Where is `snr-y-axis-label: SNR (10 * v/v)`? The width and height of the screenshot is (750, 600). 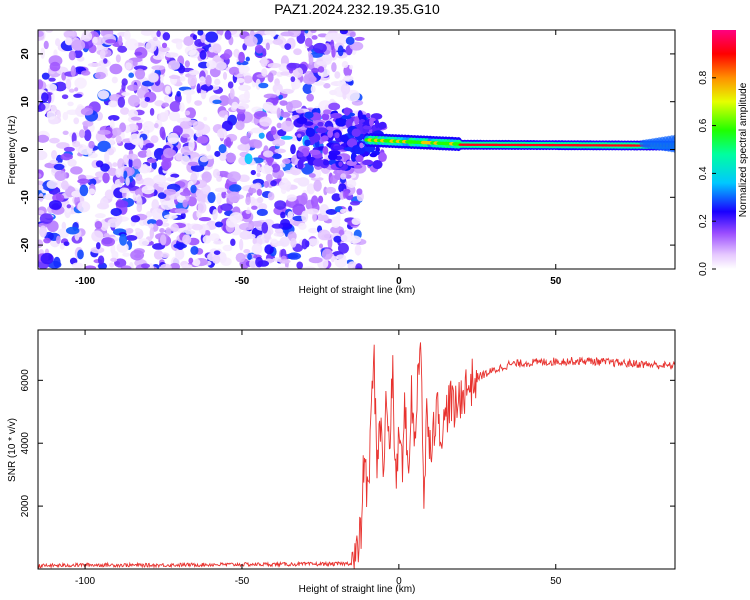
snr-y-axis-label: SNR (10 * v/v) is located at coordinates (12, 450).